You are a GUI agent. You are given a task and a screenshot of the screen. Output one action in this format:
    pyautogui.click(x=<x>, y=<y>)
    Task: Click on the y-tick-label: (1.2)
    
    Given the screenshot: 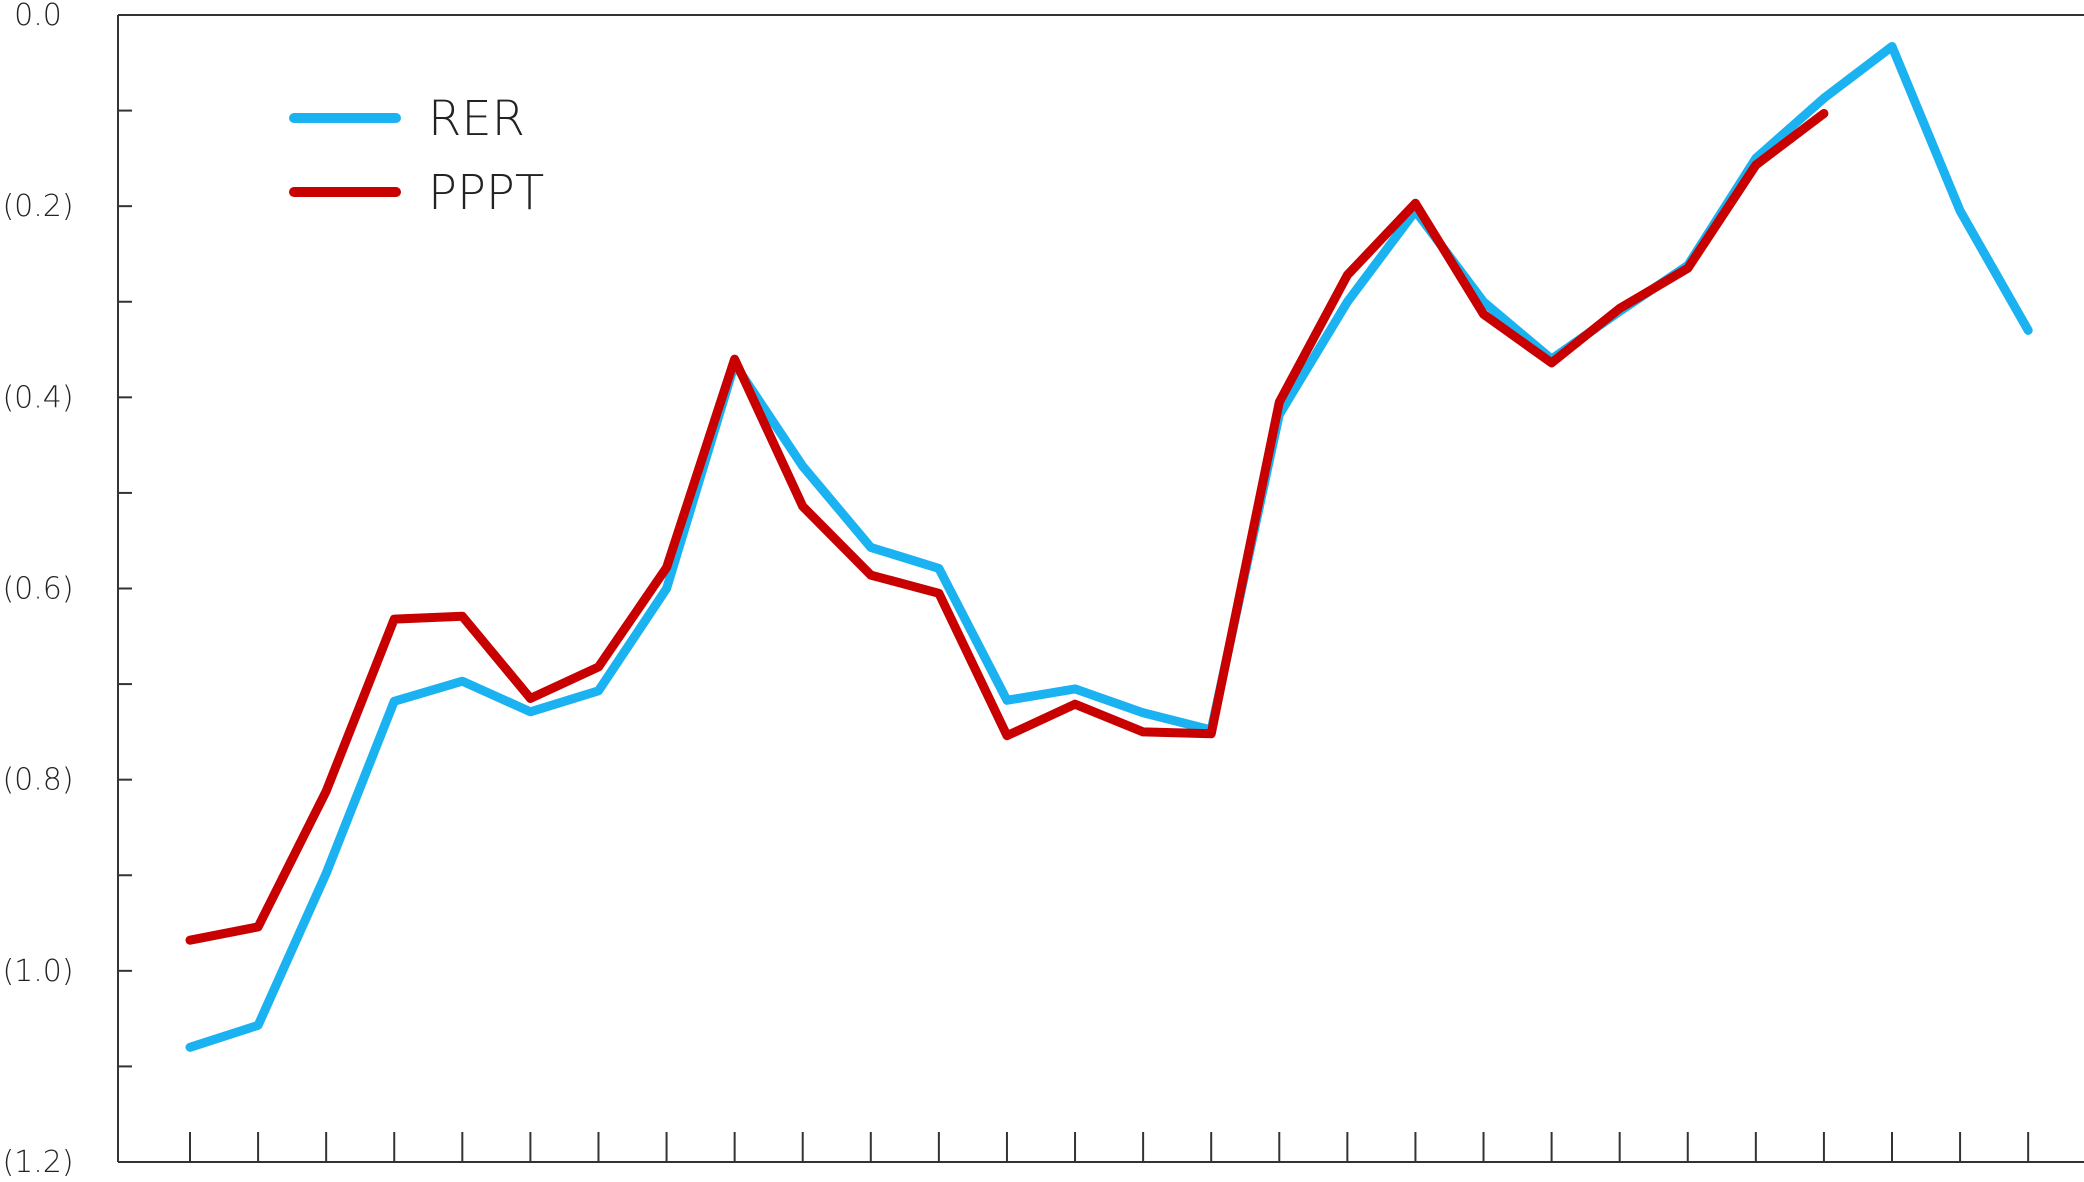 What is the action you would take?
    pyautogui.click(x=37, y=1162)
    